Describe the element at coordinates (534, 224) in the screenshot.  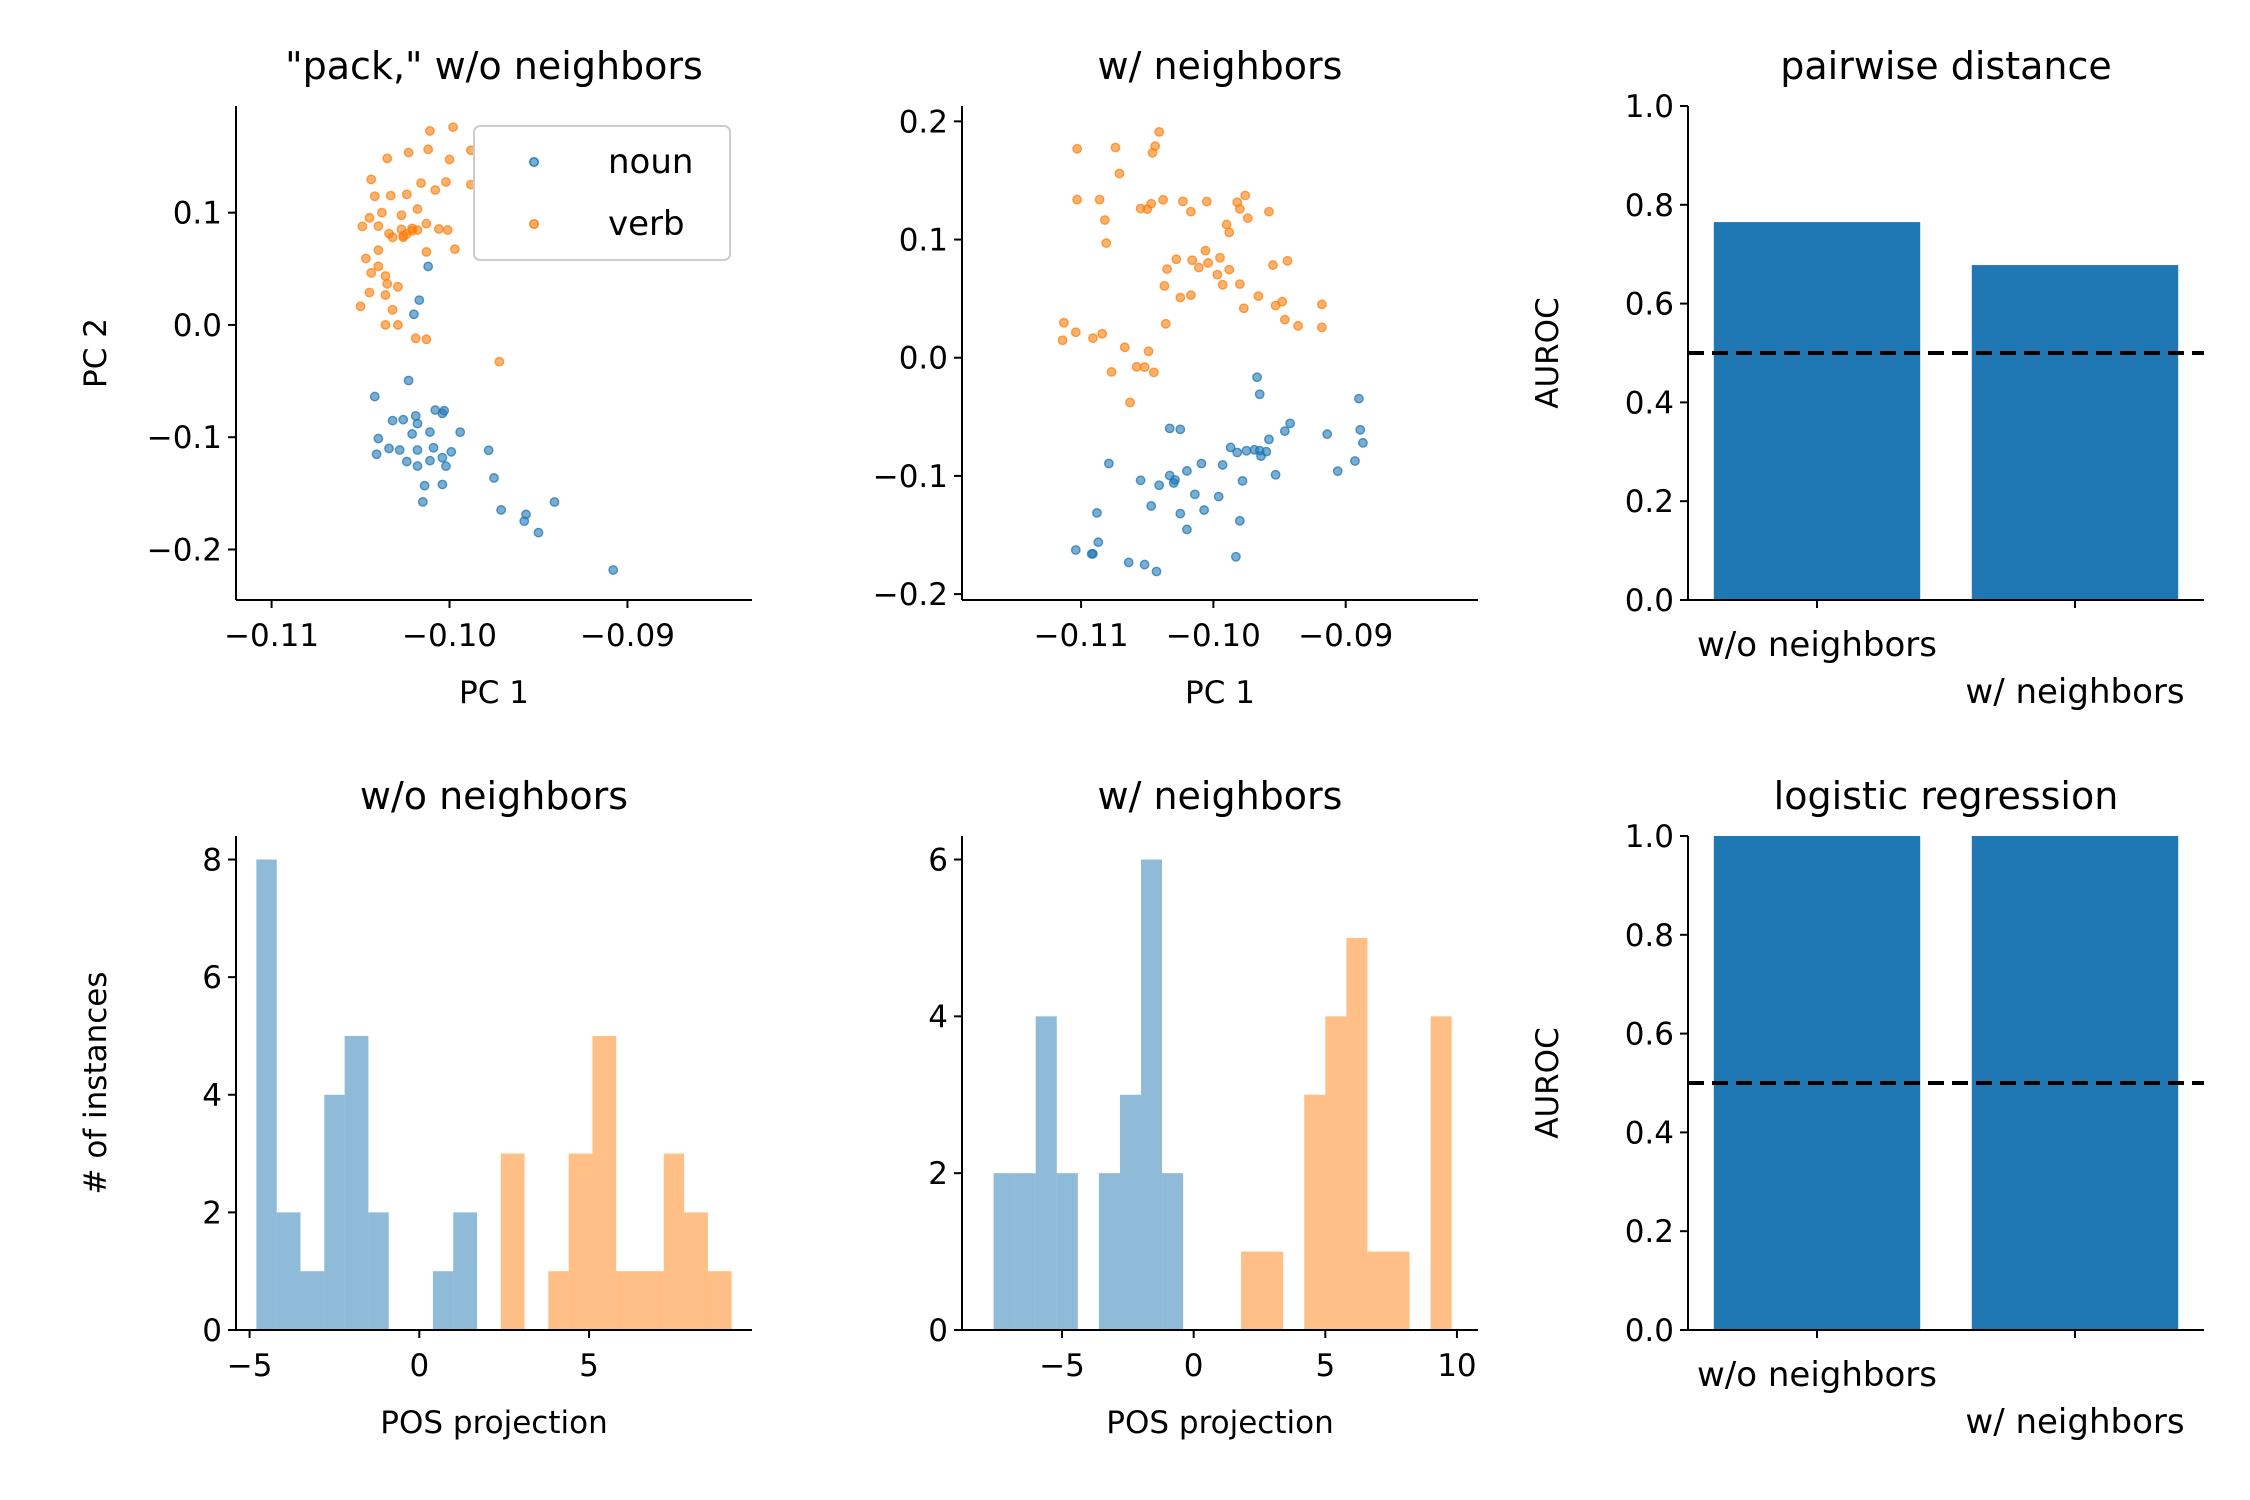
I see `legend-marker-verb` at that location.